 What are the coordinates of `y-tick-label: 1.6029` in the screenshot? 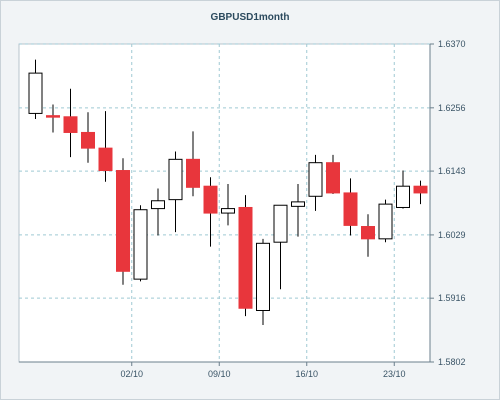 It's located at (452, 235).